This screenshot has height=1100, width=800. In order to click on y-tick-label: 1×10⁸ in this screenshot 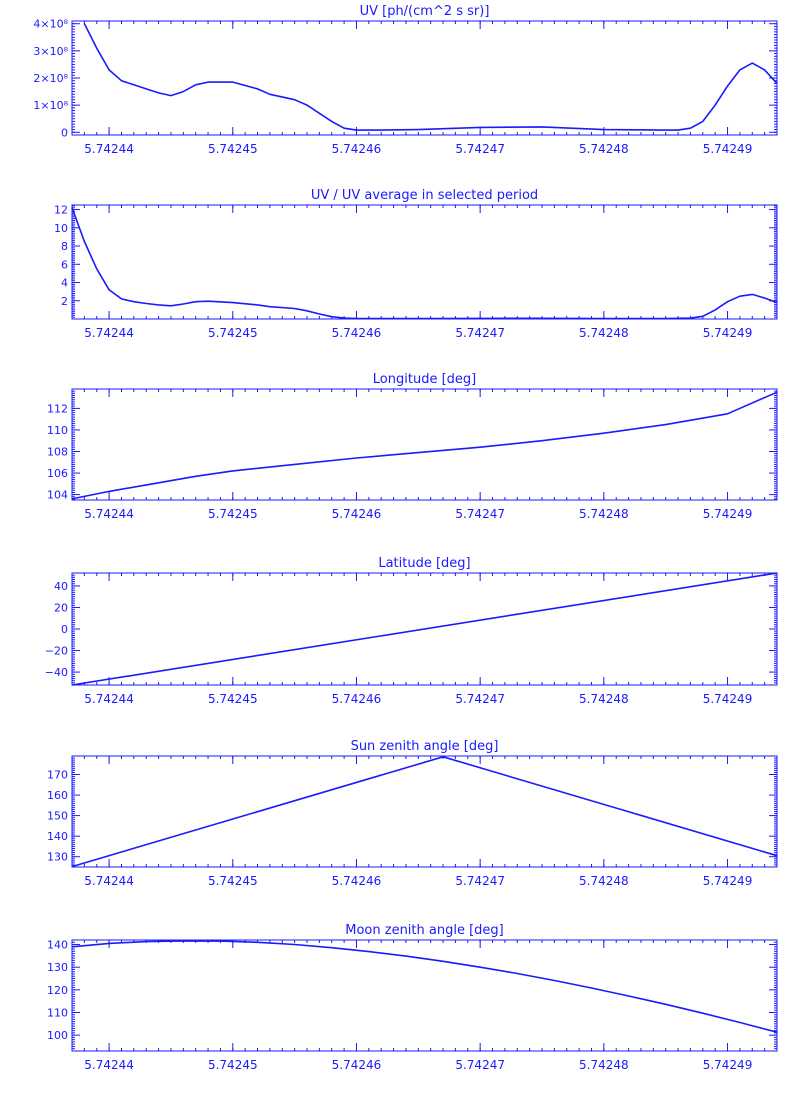, I will do `click(50, 105)`.